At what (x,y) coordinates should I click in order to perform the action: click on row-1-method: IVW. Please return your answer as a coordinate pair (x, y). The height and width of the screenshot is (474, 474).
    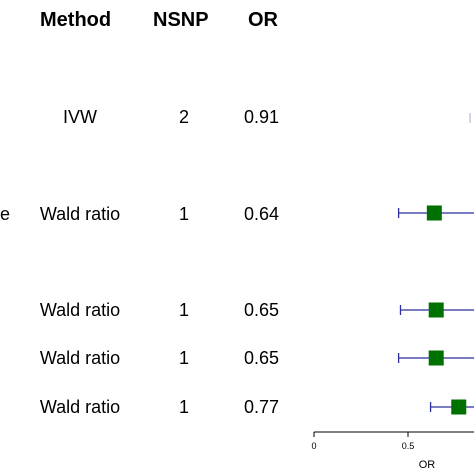
    Looking at the image, I should click on (80, 117).